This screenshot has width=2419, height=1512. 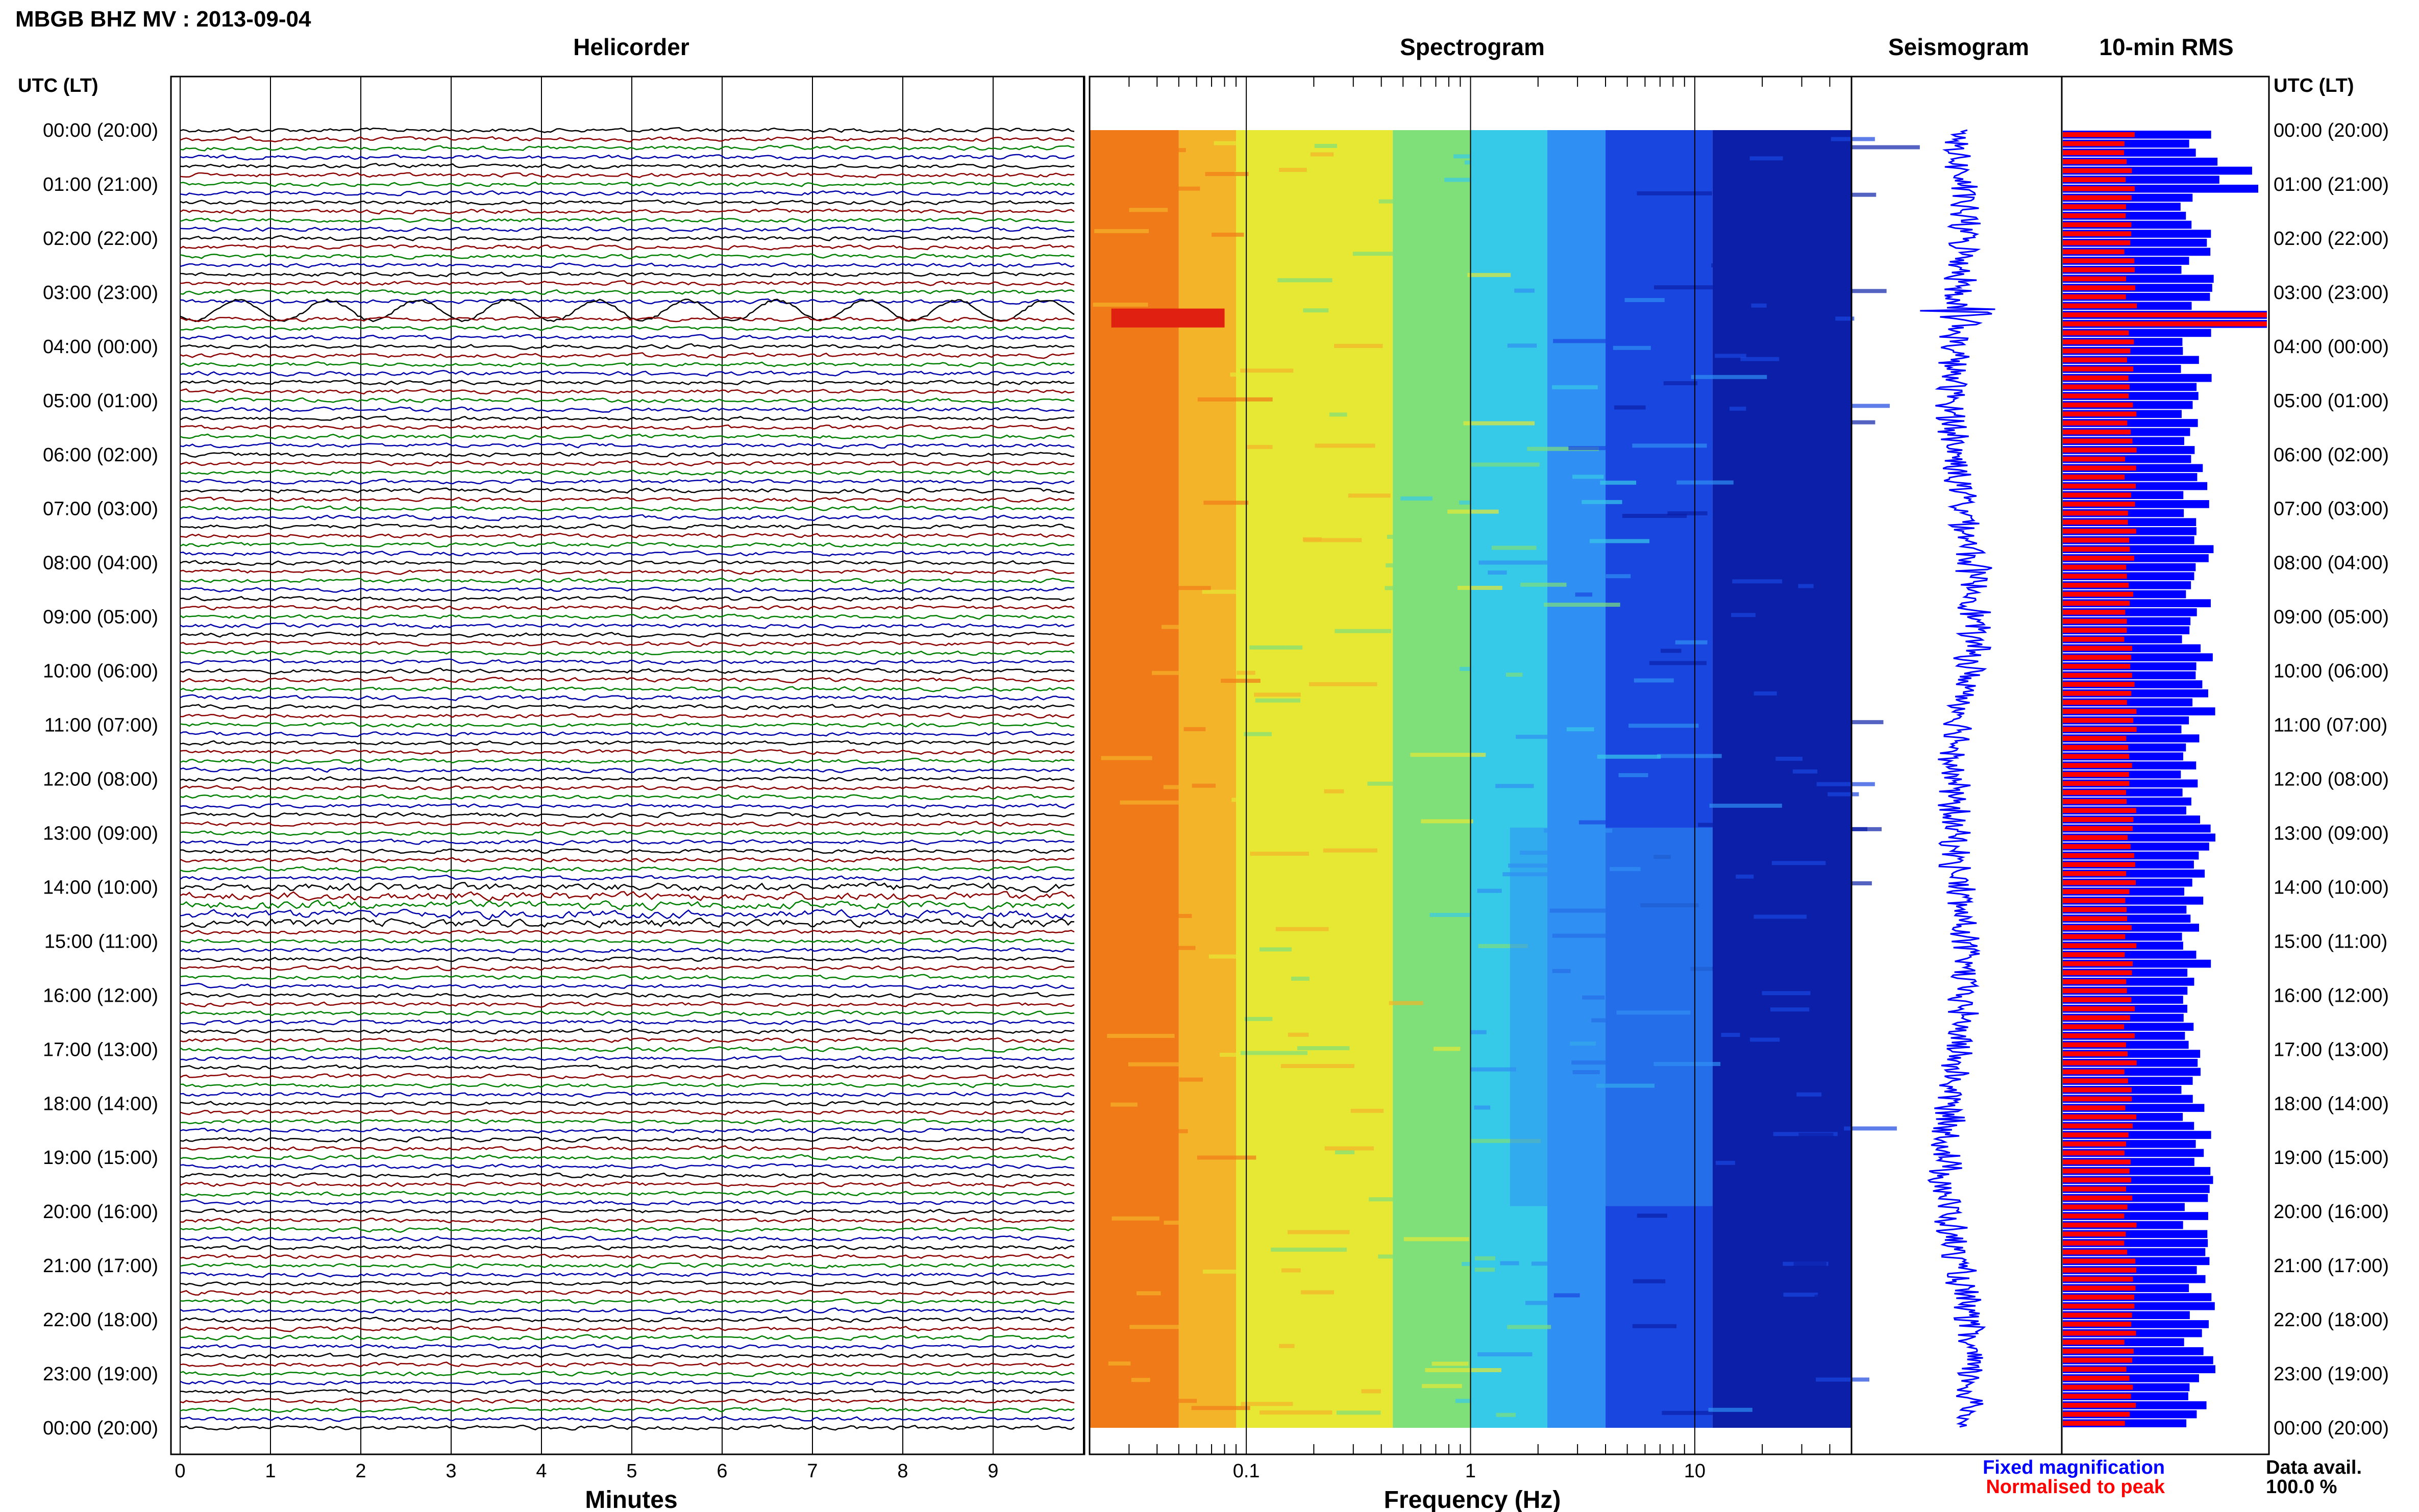 What do you see at coordinates (2314, 1467) in the screenshot?
I see `data-avail-label: Data avail.` at bounding box center [2314, 1467].